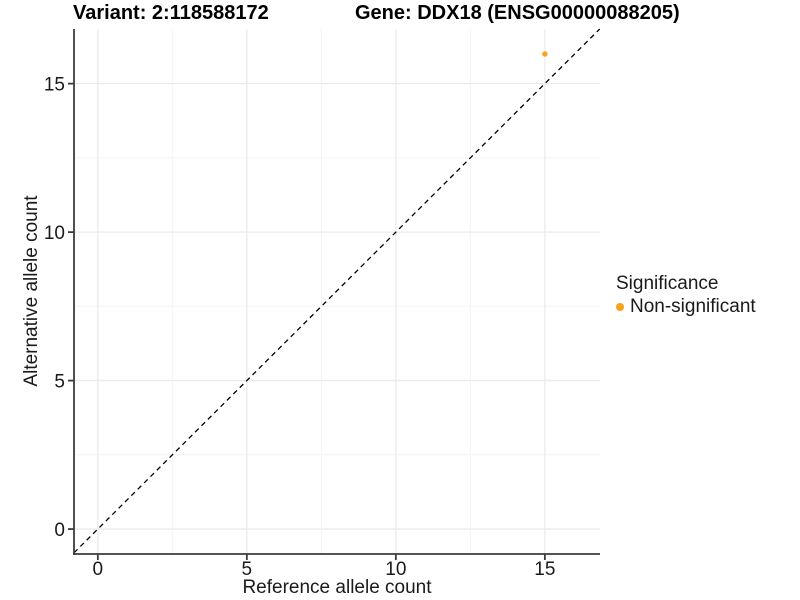 Image resolution: width=800 pixels, height=600 pixels. What do you see at coordinates (54, 85) in the screenshot?
I see `y-tick-label: 15` at bounding box center [54, 85].